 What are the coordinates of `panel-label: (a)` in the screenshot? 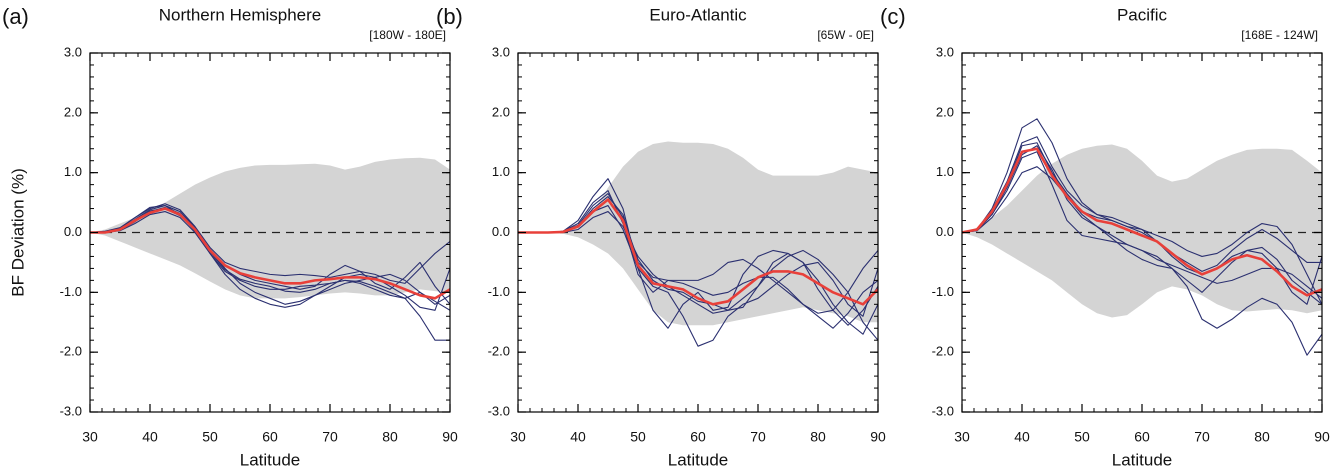 It's located at (15, 16).